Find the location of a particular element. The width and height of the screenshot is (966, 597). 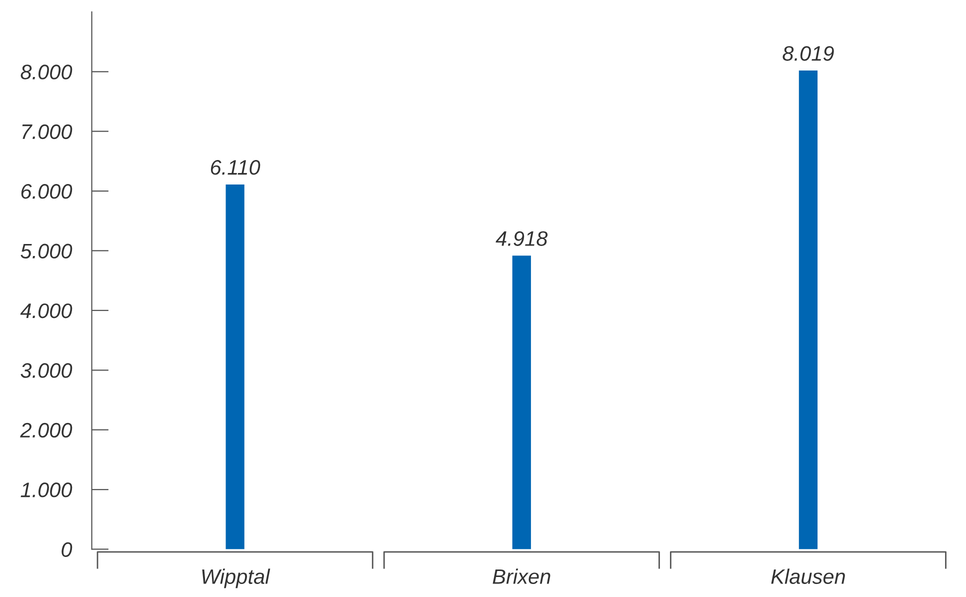

x-tick-label: Wipptal is located at coordinates (236, 578).